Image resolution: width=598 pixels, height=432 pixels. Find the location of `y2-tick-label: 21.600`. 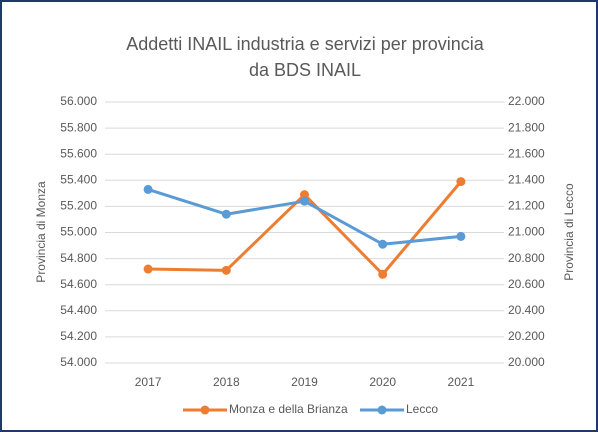

y2-tick-label: 21.600 is located at coordinates (526, 153).